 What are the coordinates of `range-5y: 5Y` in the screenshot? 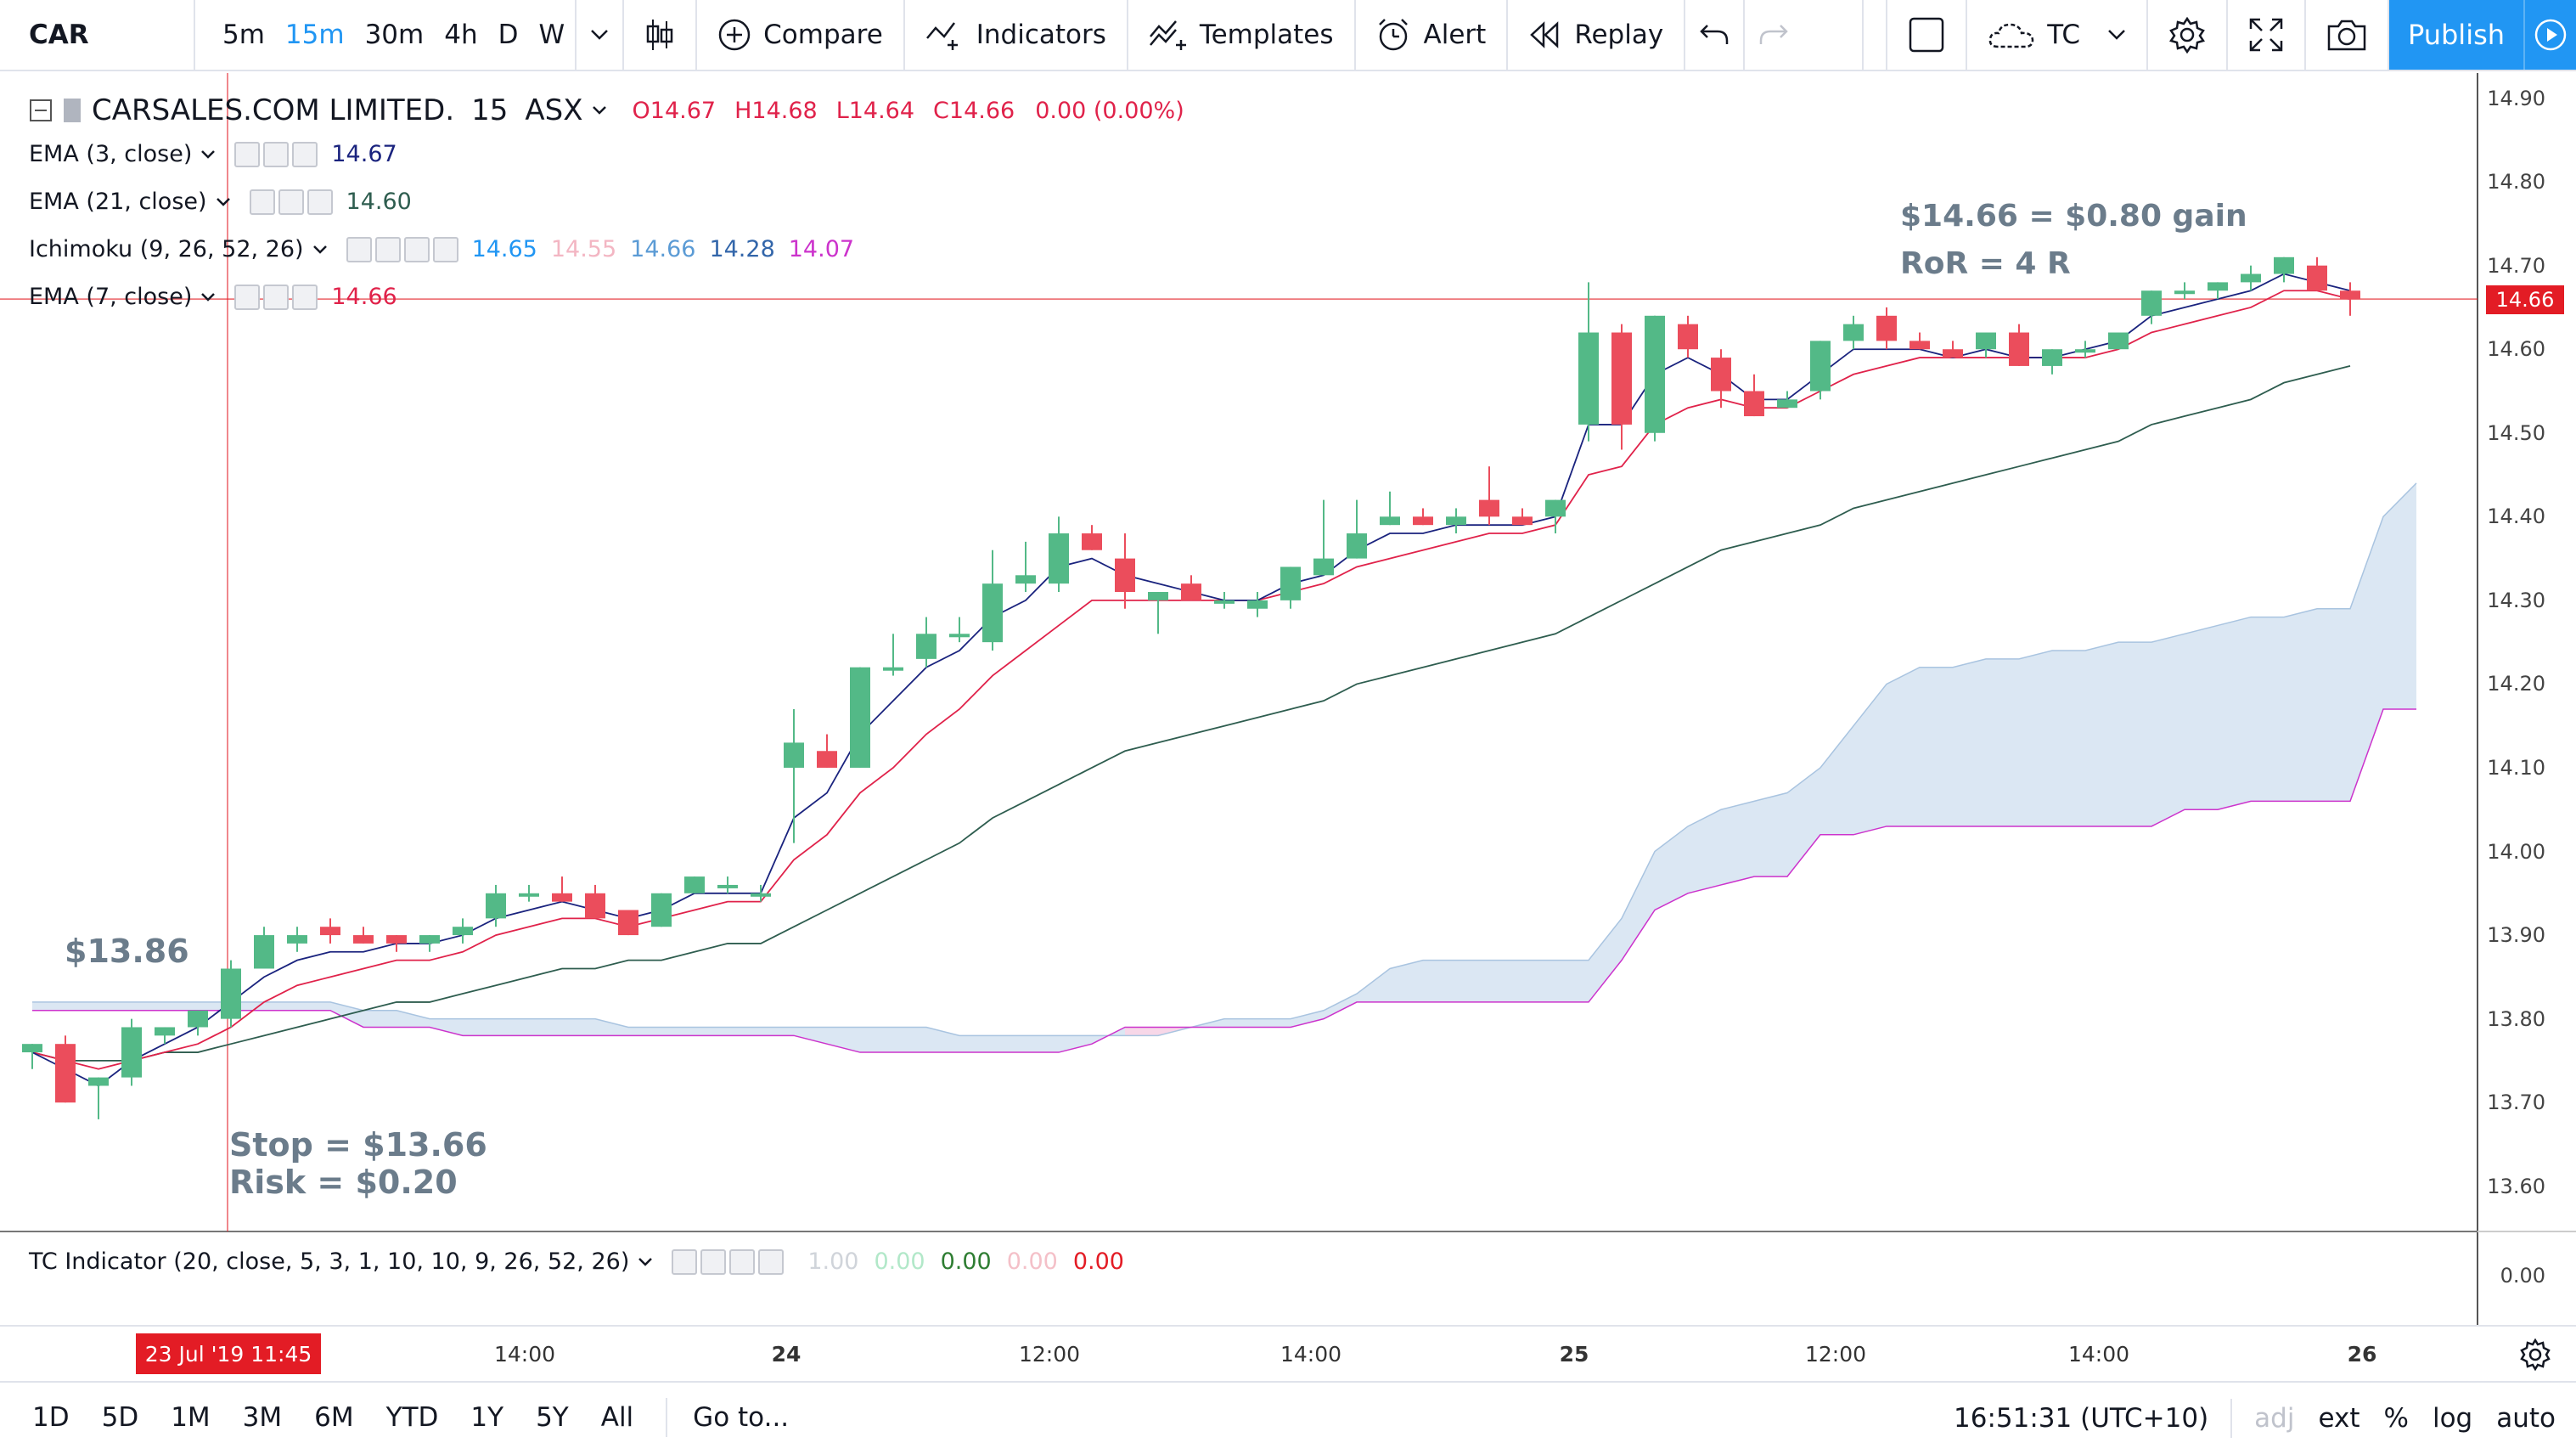 It's located at (552, 1417).